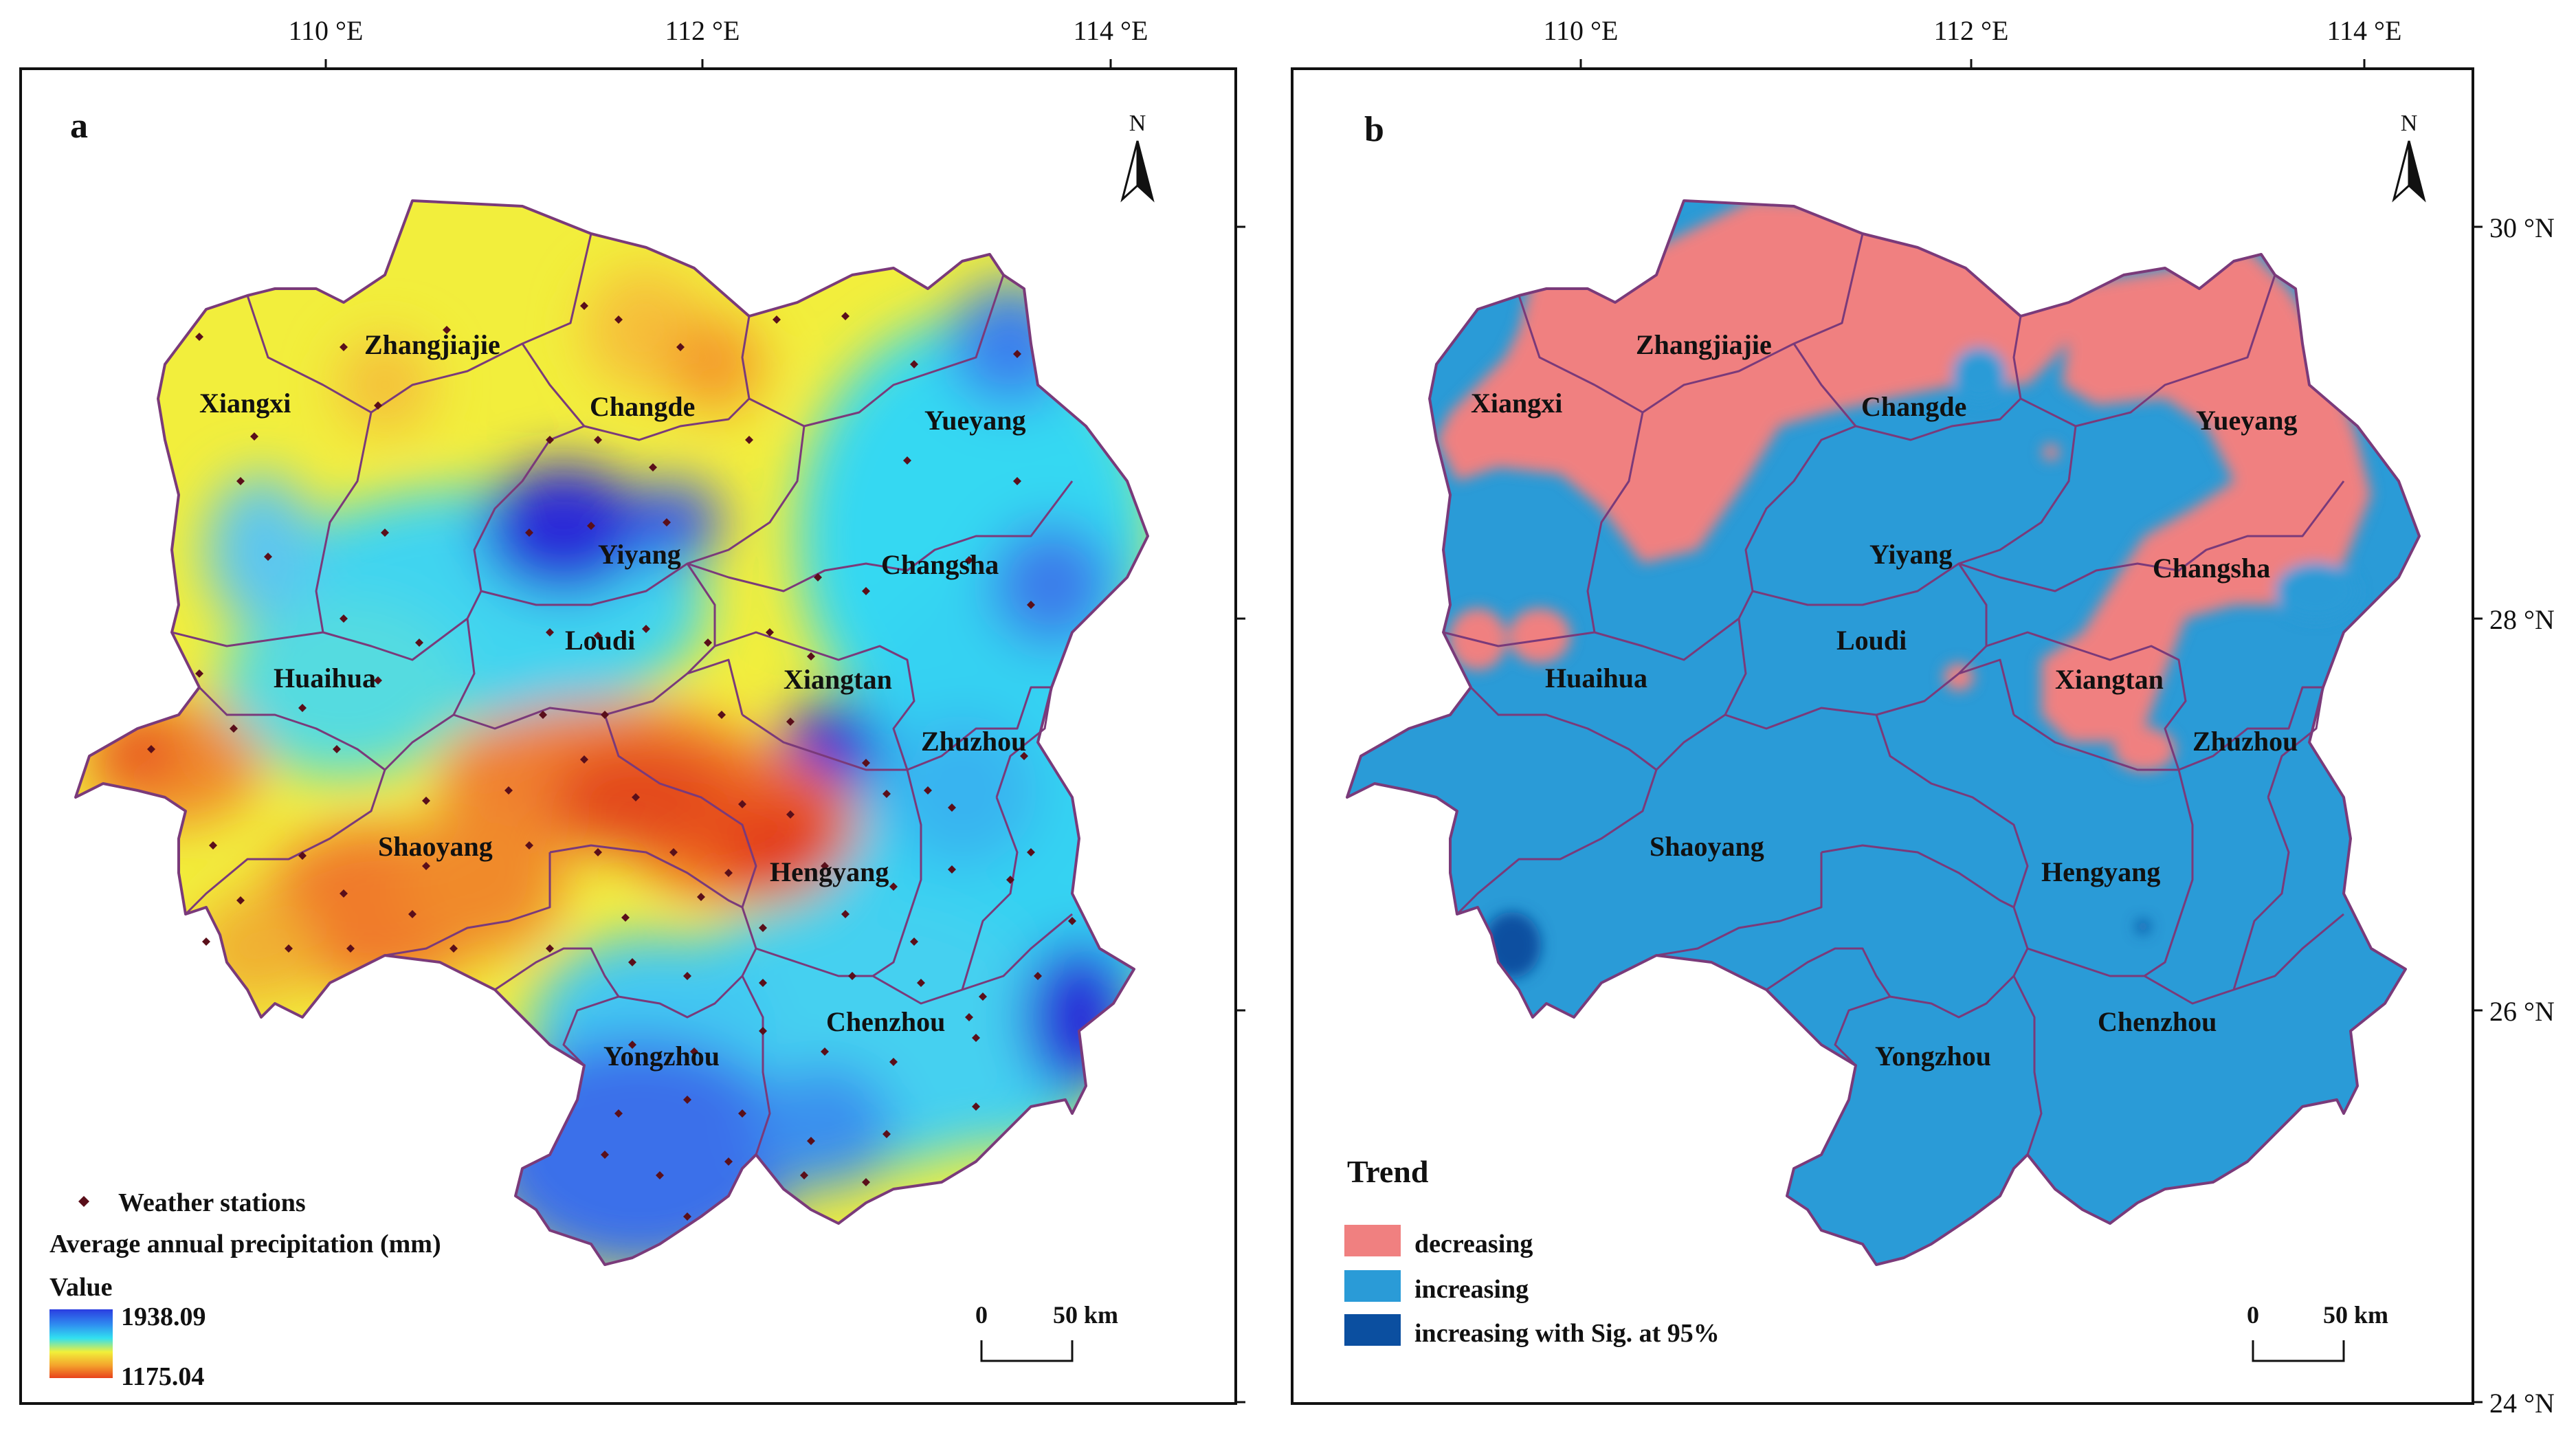 This screenshot has width=2576, height=1431. Describe the element at coordinates (1516, 403) in the screenshot. I see `city-label-b-xiangxi: Xiangxi` at that location.